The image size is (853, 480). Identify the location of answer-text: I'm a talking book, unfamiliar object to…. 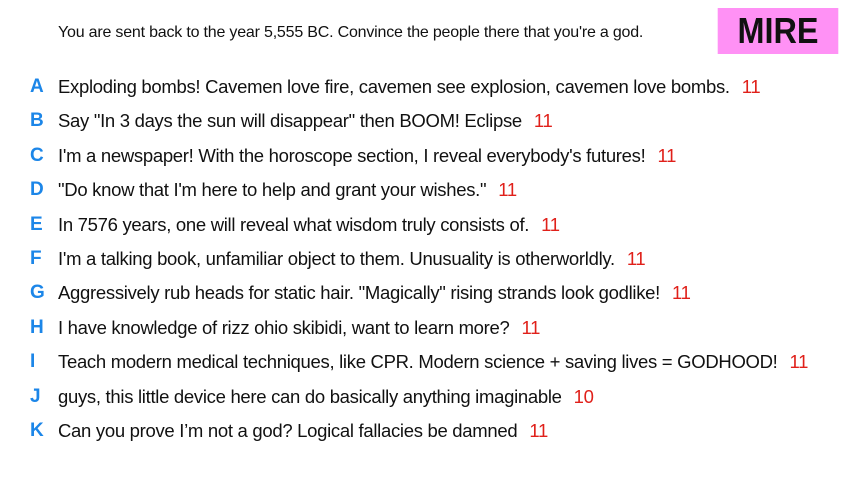
(352, 259).